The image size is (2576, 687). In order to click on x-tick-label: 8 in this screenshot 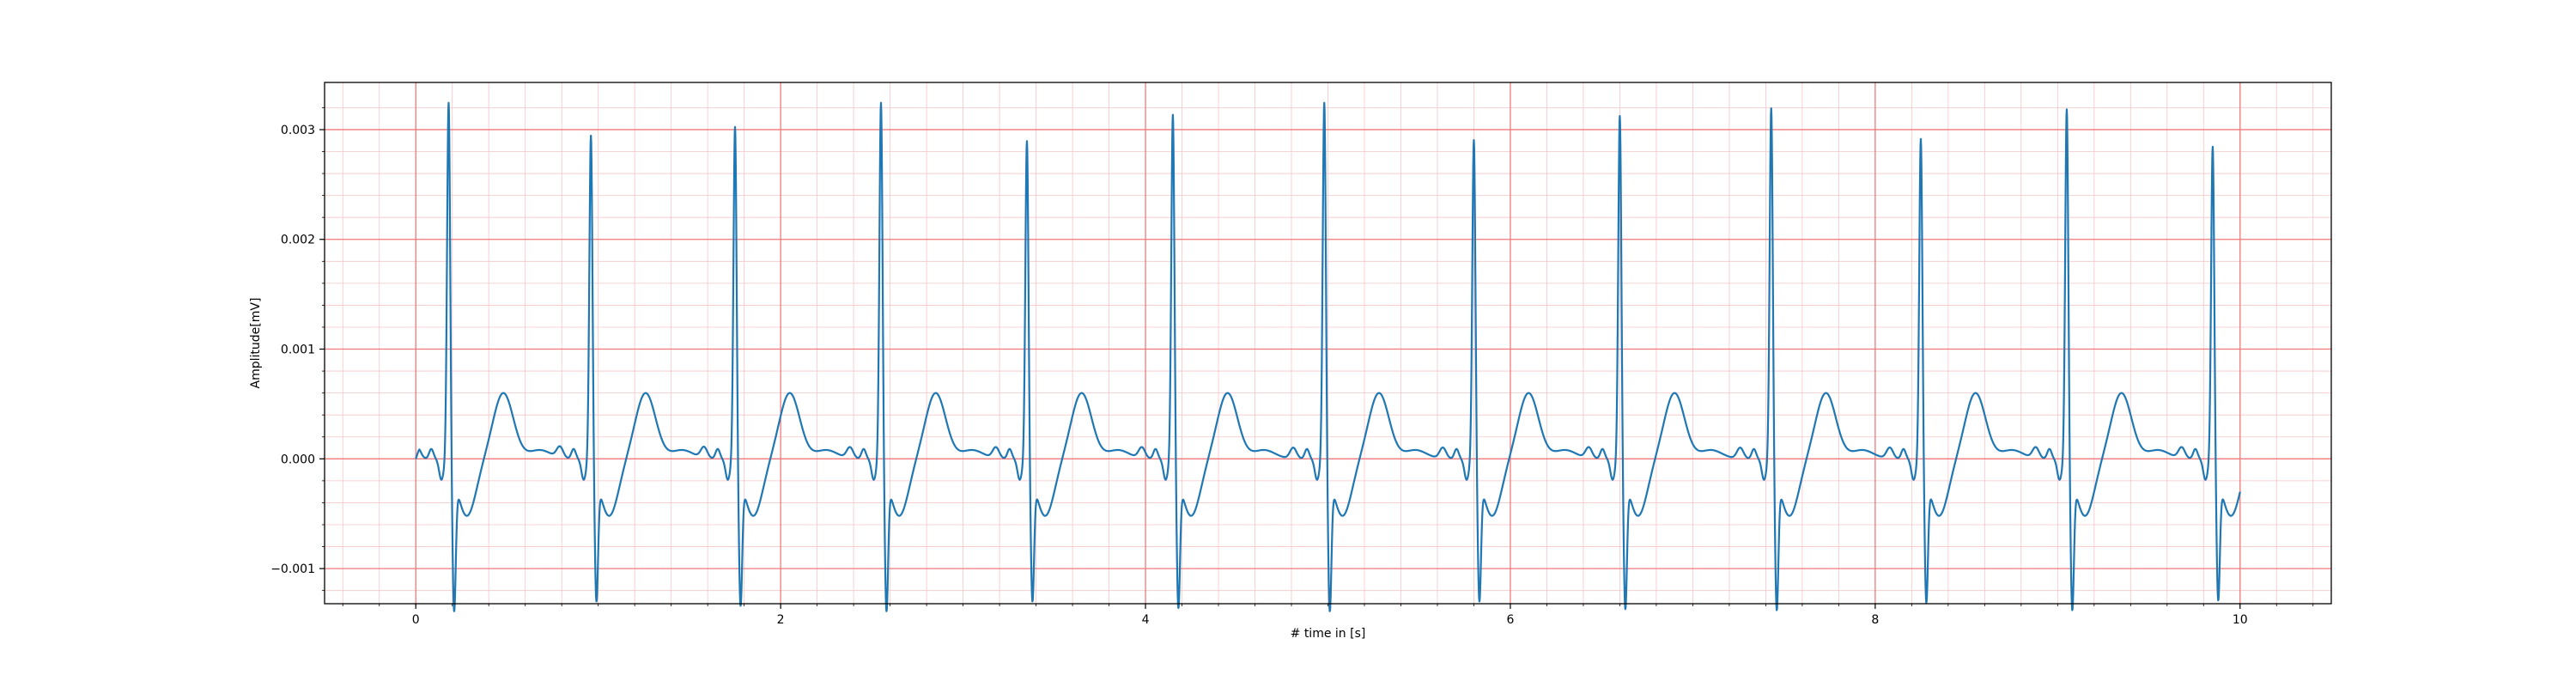, I will do `click(1875, 620)`.